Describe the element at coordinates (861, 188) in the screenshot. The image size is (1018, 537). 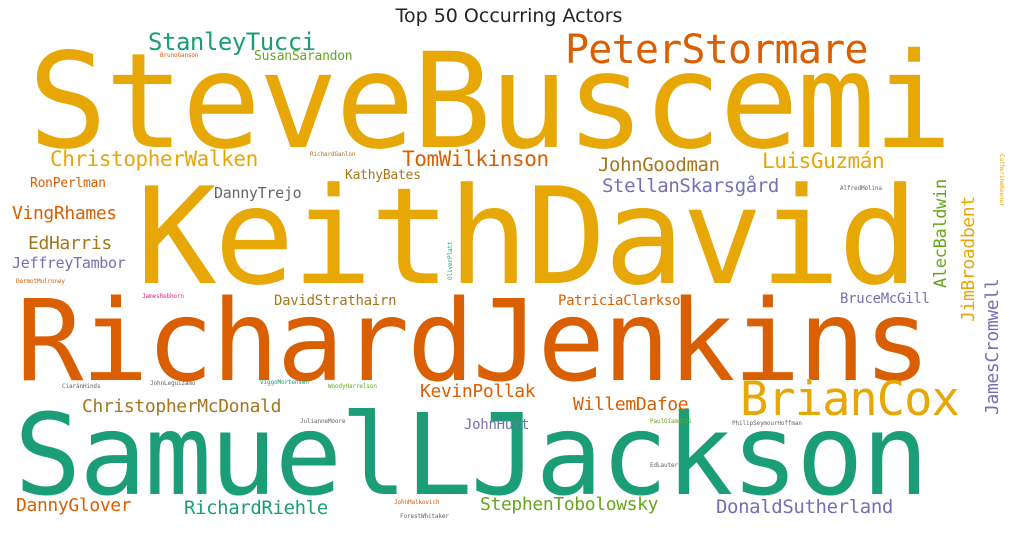
I see `word-alfred-molina: AlfredMolina` at that location.